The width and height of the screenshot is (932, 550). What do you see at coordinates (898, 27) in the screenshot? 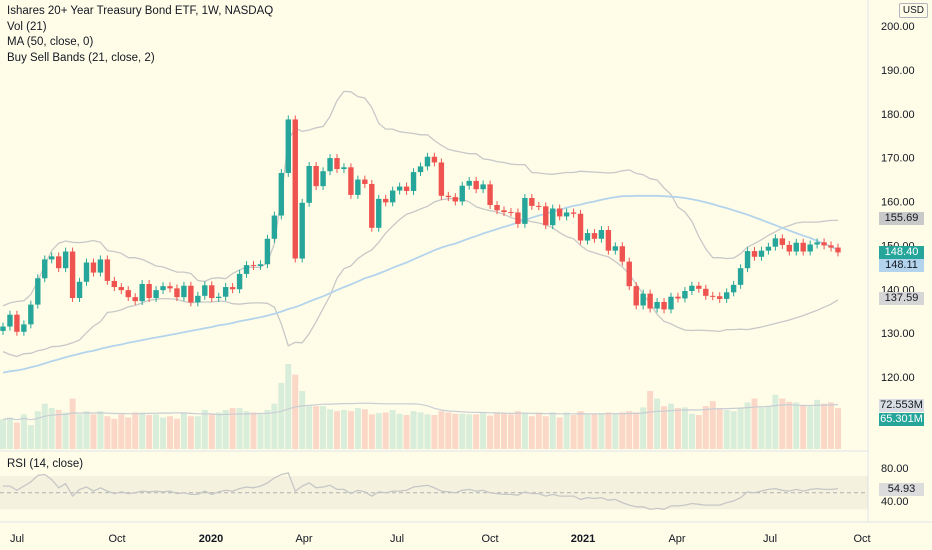
I see `price-tick-label: 200.00` at bounding box center [898, 27].